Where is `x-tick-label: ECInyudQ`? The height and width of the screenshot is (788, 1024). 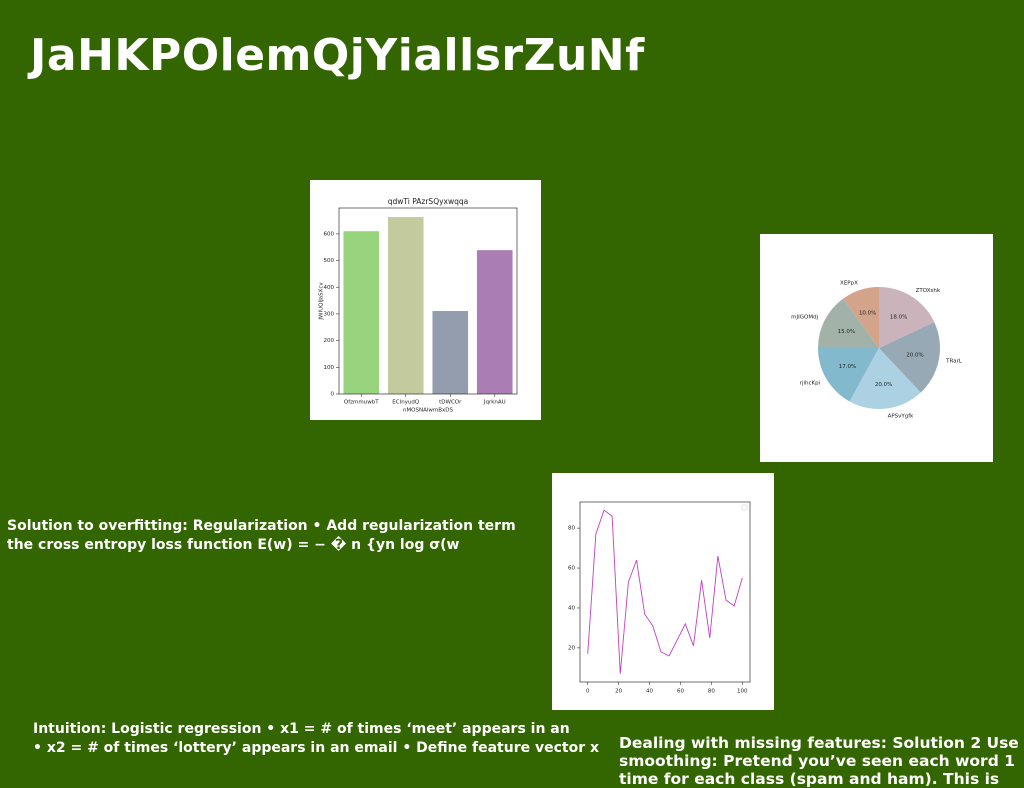 x-tick-label: ECInyudQ is located at coordinates (406, 403).